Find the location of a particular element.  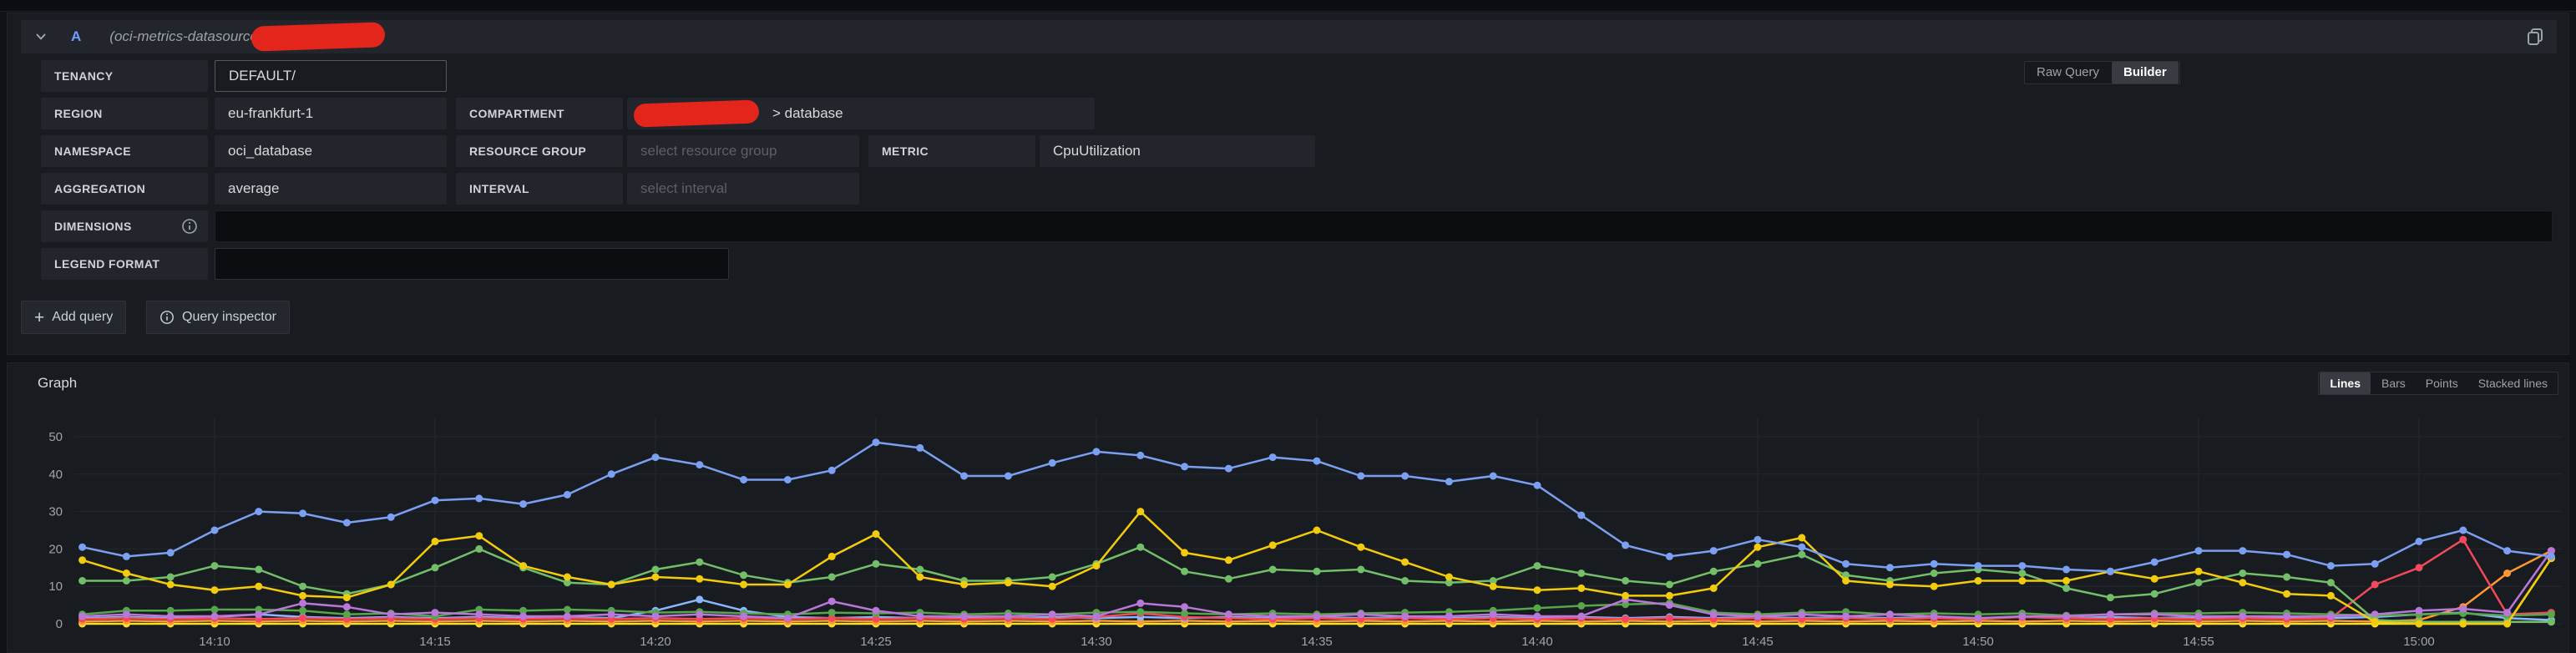

svg-text: 30 is located at coordinates (55, 512).